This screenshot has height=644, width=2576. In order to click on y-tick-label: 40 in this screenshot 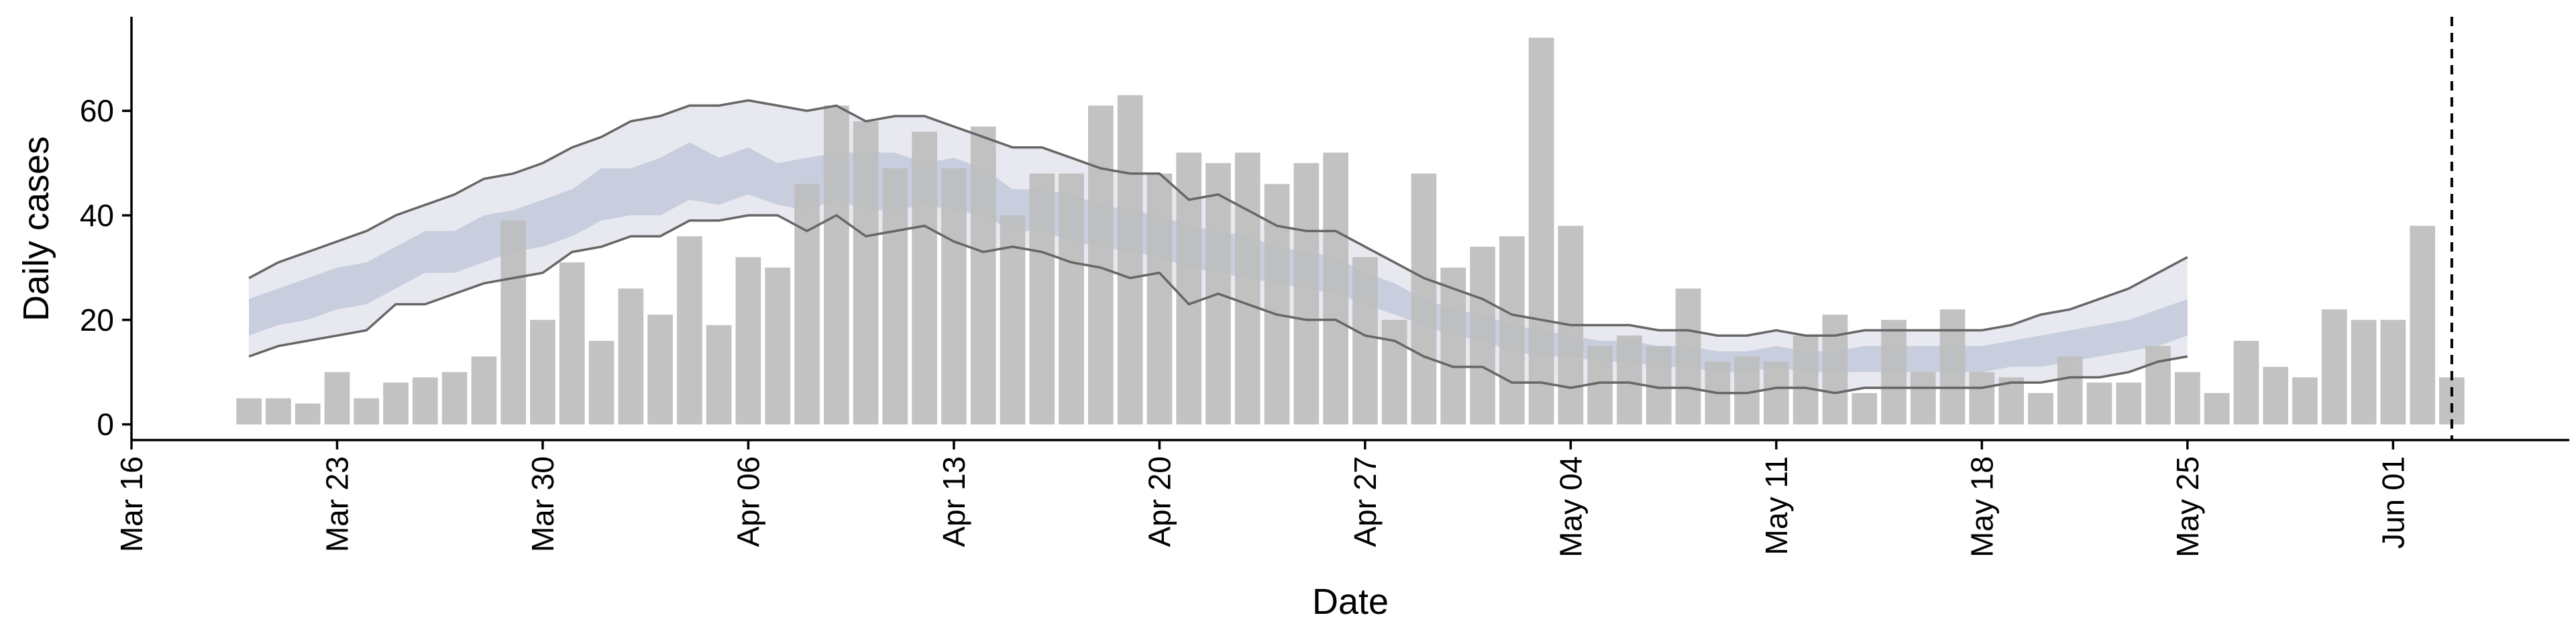, I will do `click(97, 215)`.